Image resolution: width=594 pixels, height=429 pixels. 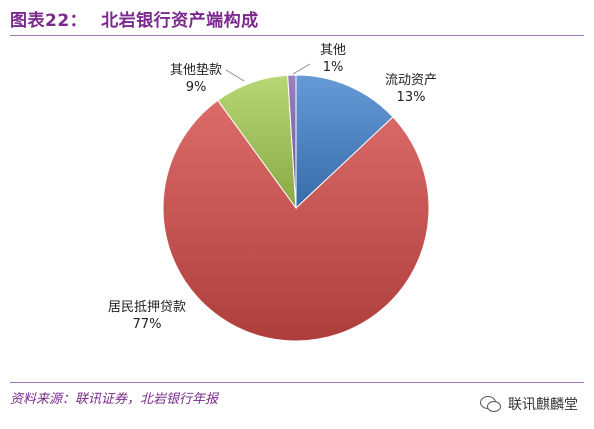 I want to click on watermark: 联讯麒麟堂, so click(x=529, y=404).